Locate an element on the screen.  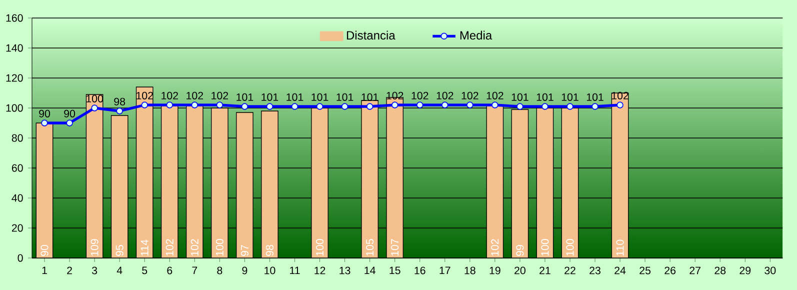
x-tick-label: 27 is located at coordinates (695, 270).